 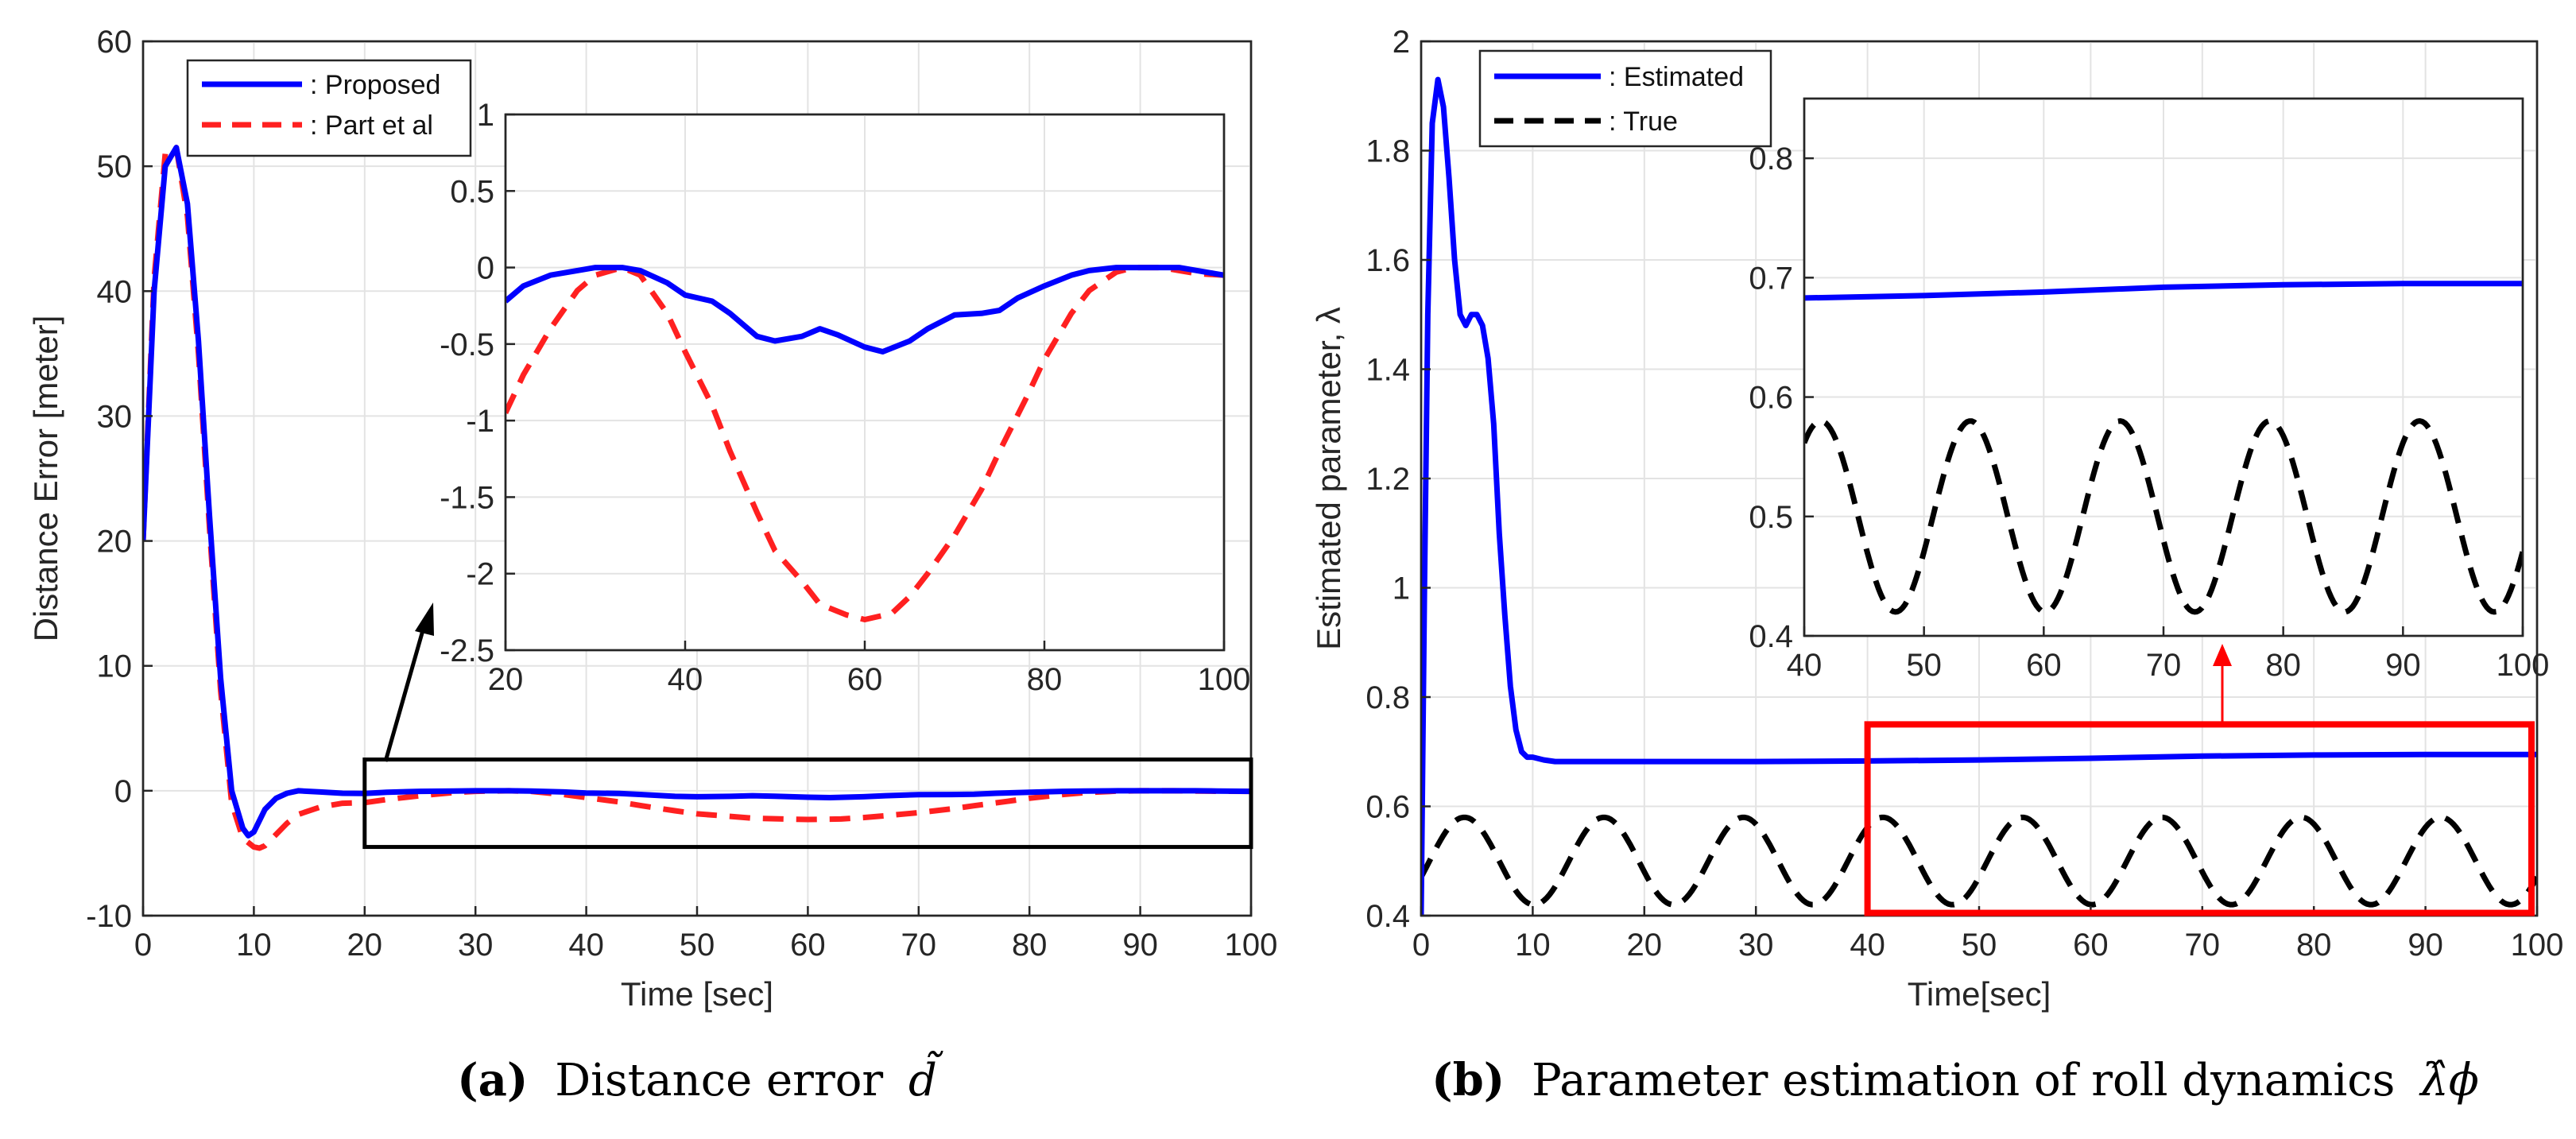 I want to click on chart-a-legend: : Proposed : Part et al, so click(x=329, y=108).